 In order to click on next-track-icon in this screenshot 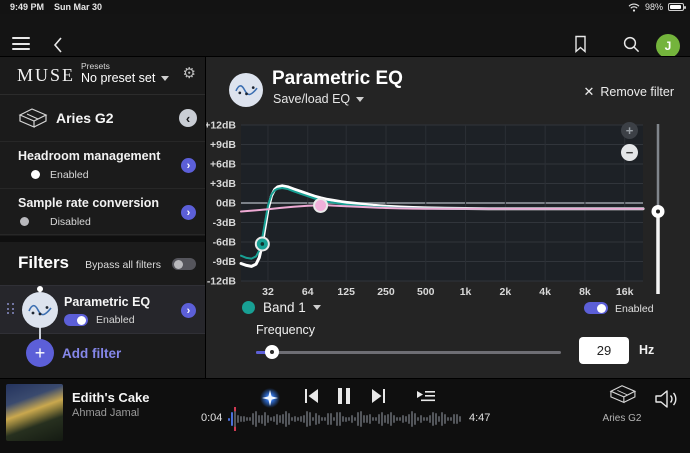, I will do `click(379, 396)`.